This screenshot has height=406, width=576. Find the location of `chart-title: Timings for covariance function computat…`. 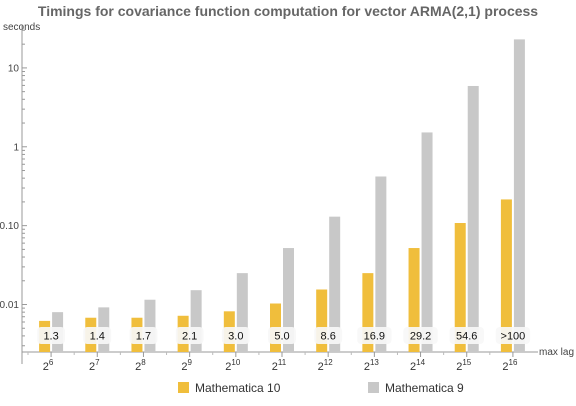

chart-title: Timings for covariance function computat… is located at coordinates (288, 11).